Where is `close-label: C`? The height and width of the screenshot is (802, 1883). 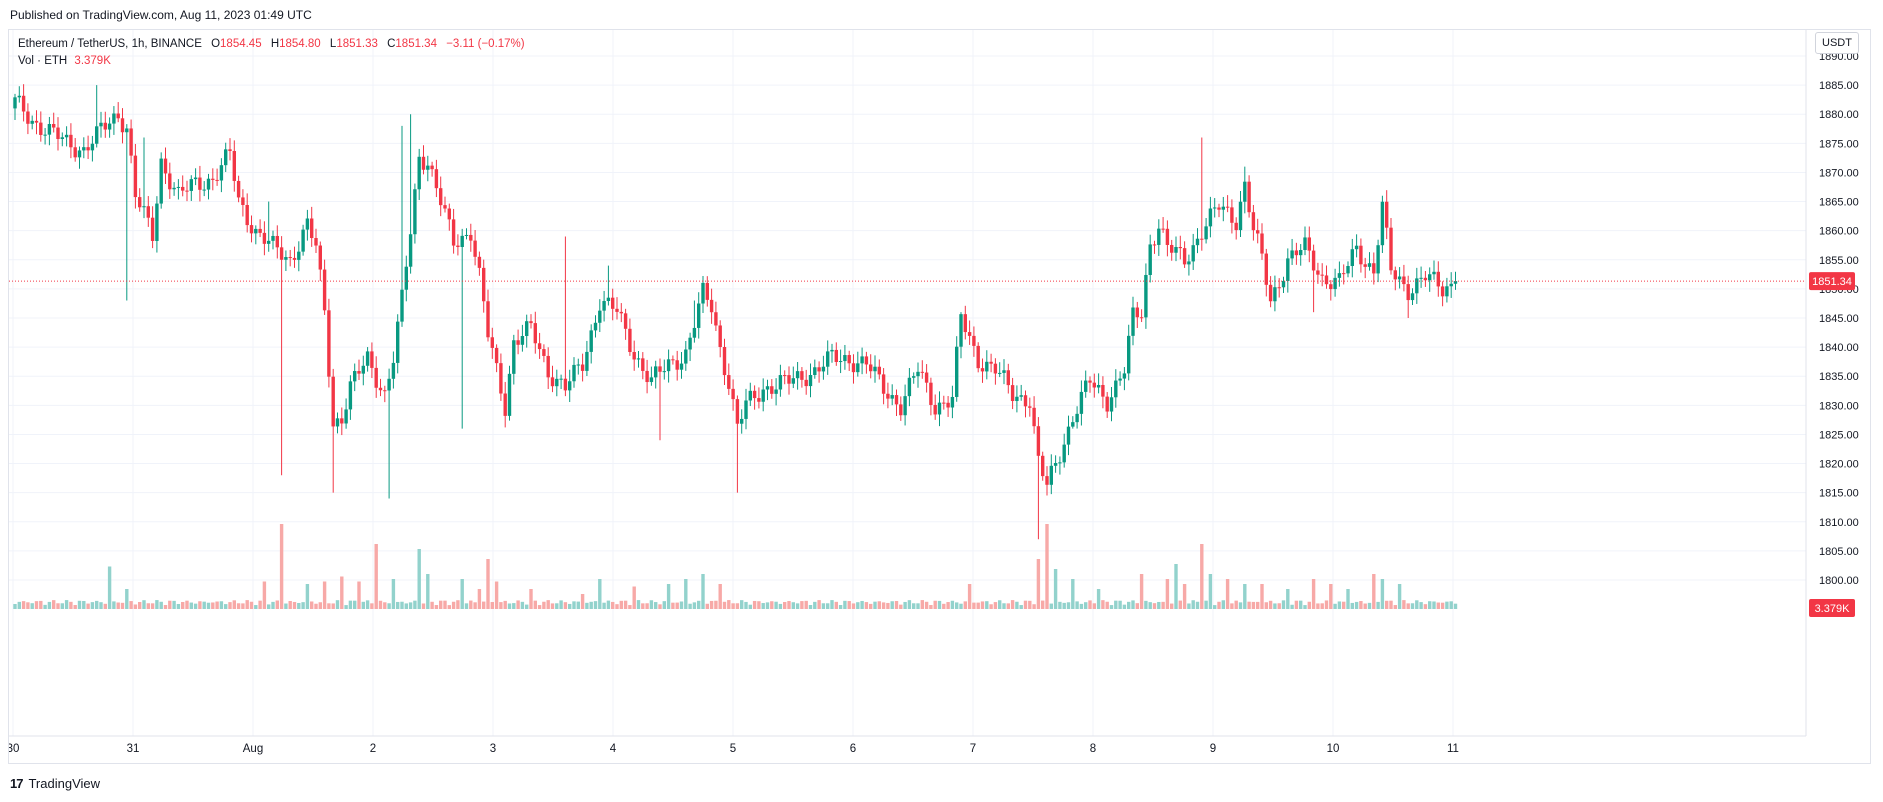
close-label: C is located at coordinates (391, 44).